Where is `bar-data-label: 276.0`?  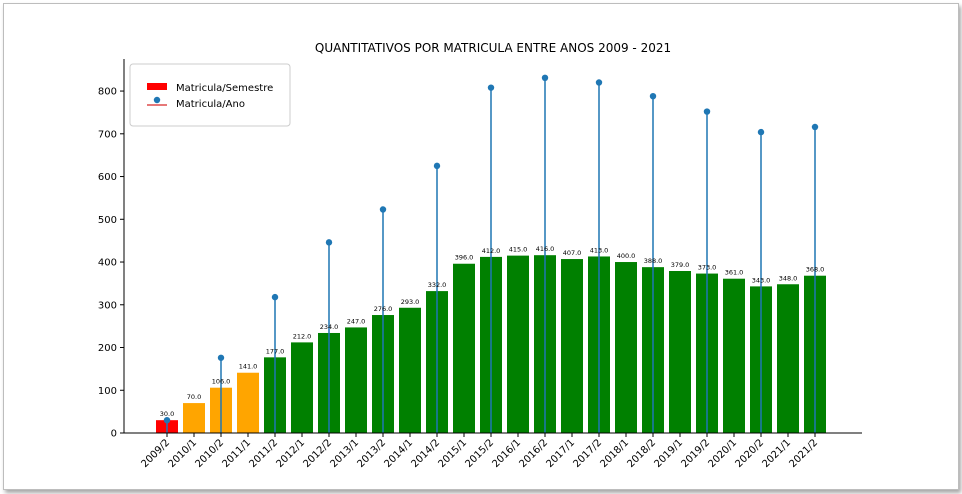
bar-data-label: 276.0 is located at coordinates (383, 309).